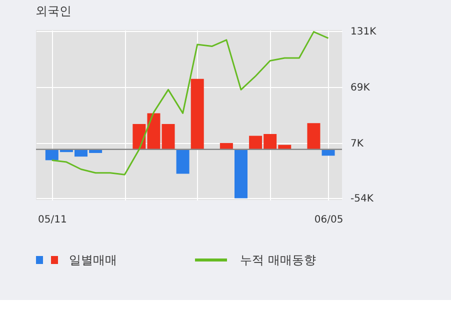 The width and height of the screenshot is (451, 323). I want to click on y-tick-label: 7K, so click(357, 144).